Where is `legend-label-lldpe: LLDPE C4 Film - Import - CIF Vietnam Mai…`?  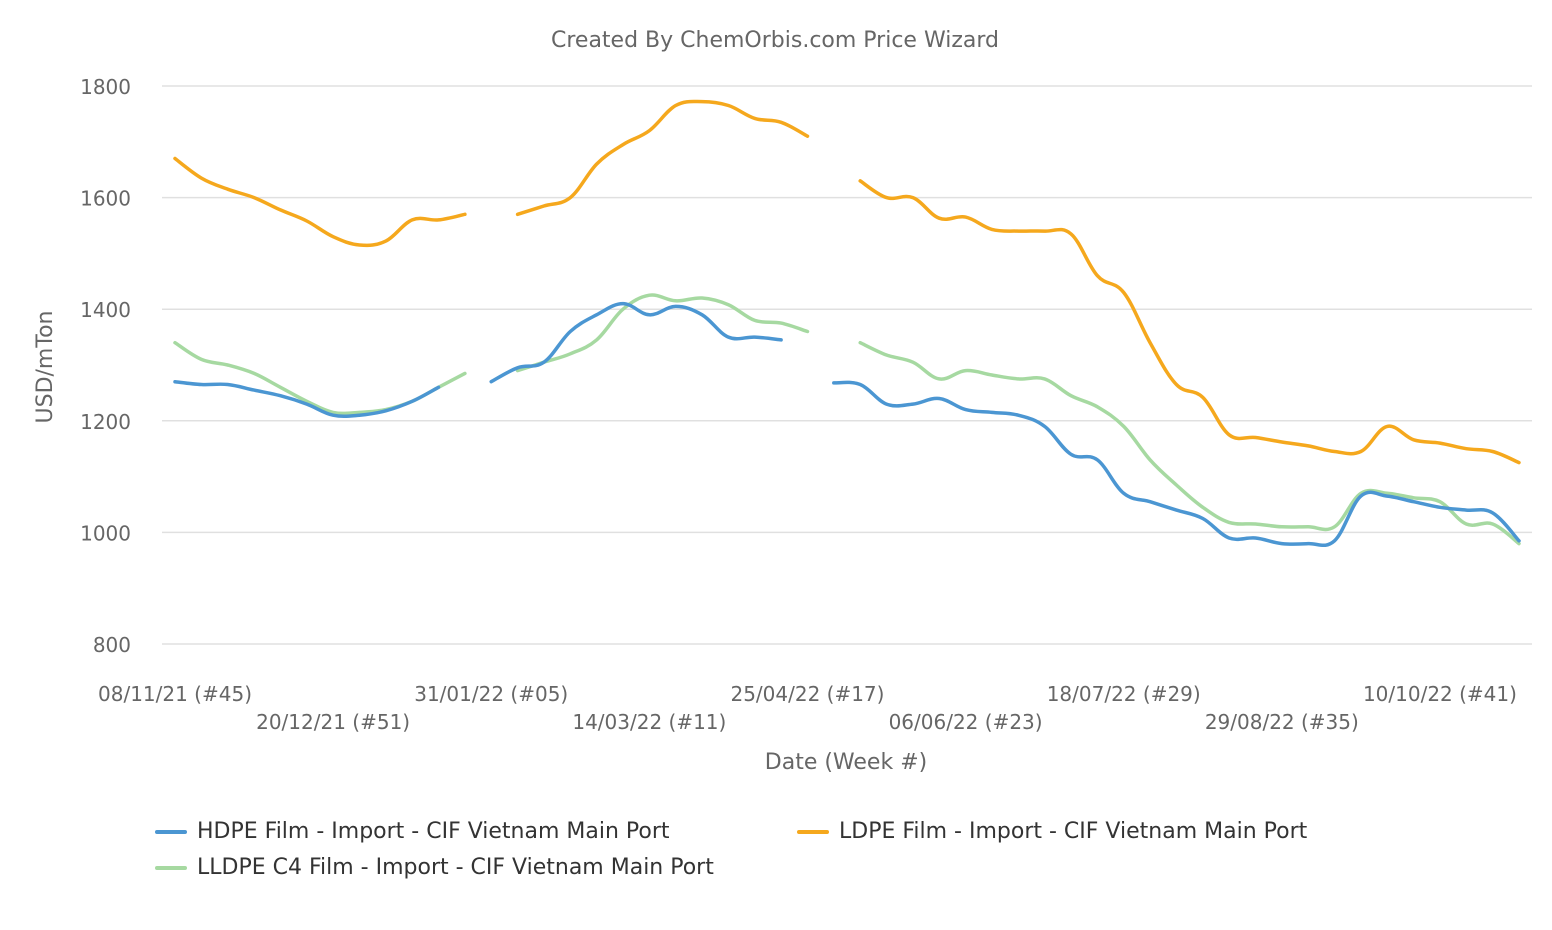
legend-label-lldpe: LLDPE C4 Film - Import - CIF Vietnam Mai… is located at coordinates (455, 867).